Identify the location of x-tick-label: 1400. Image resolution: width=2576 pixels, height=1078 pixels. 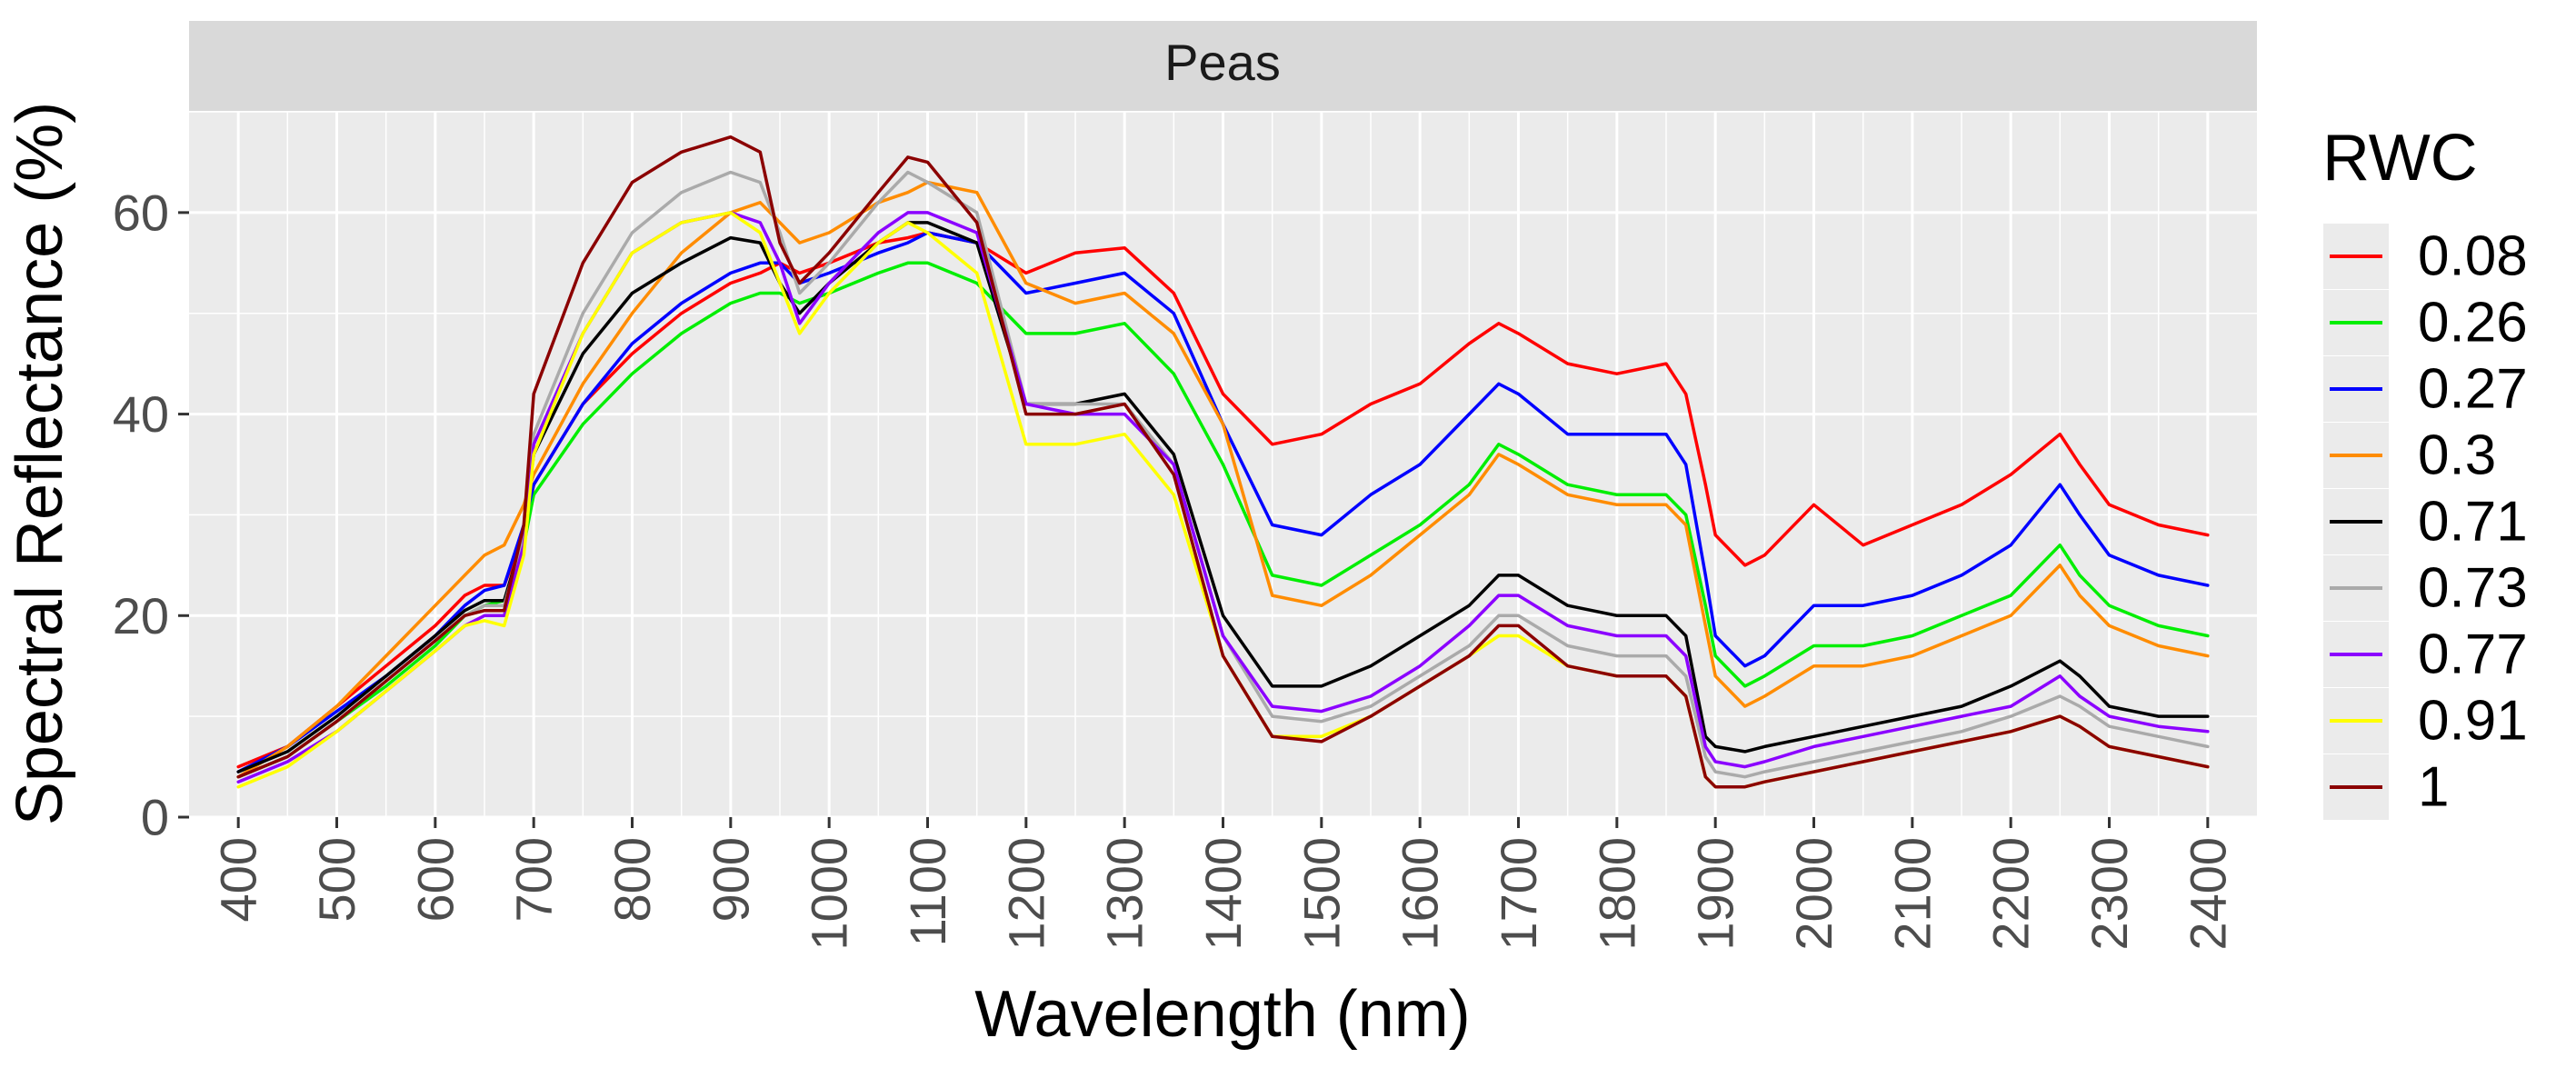
(1223, 894).